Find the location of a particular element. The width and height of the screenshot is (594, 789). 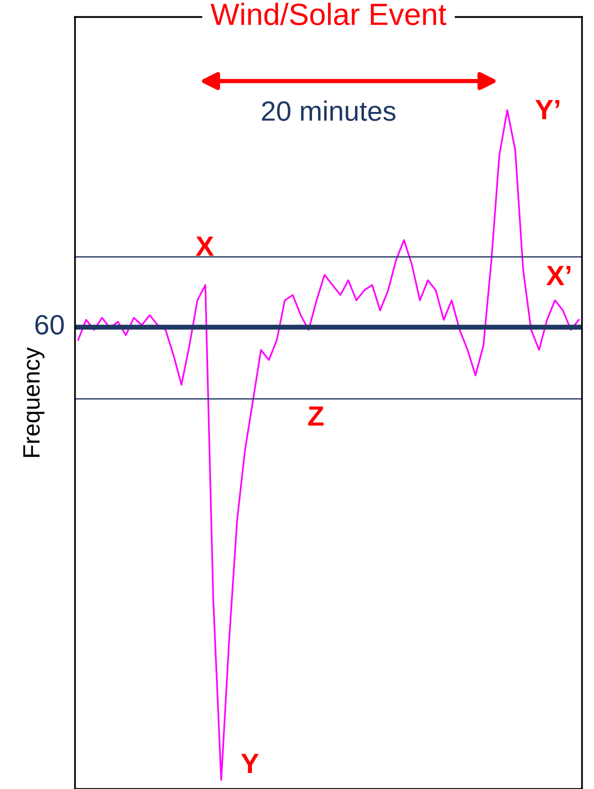

annotation: Y is located at coordinates (250, 764).